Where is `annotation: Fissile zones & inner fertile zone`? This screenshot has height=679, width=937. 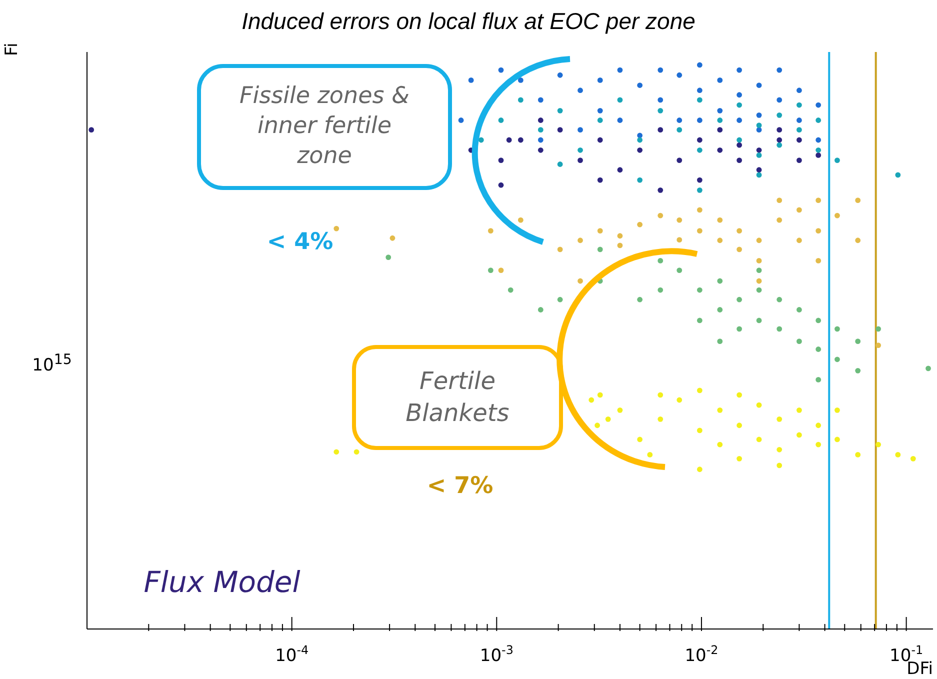
annotation: Fissile zones & inner fertile zone is located at coordinates (324, 126).